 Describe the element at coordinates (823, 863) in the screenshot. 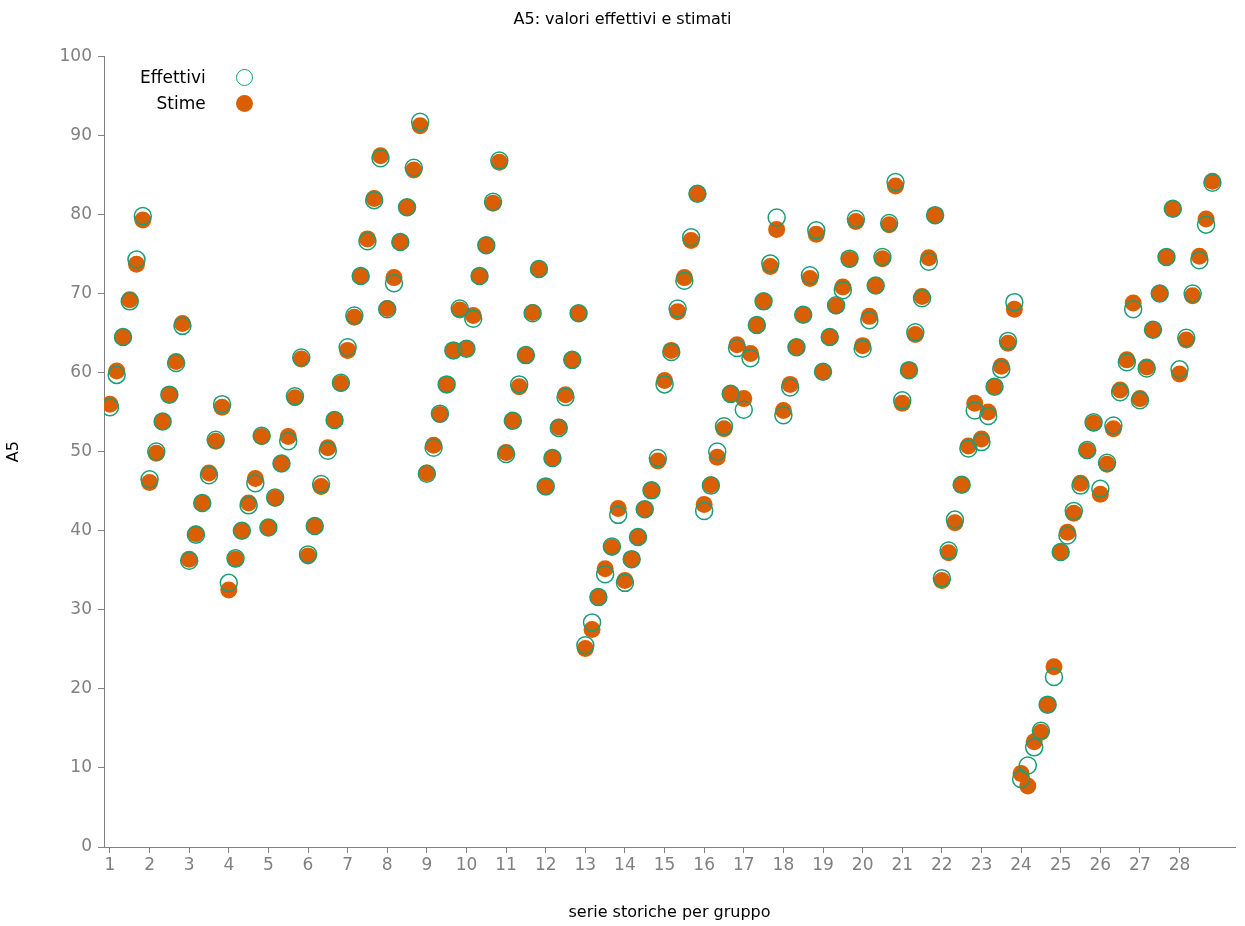

I see `x-tick-label: 19` at that location.